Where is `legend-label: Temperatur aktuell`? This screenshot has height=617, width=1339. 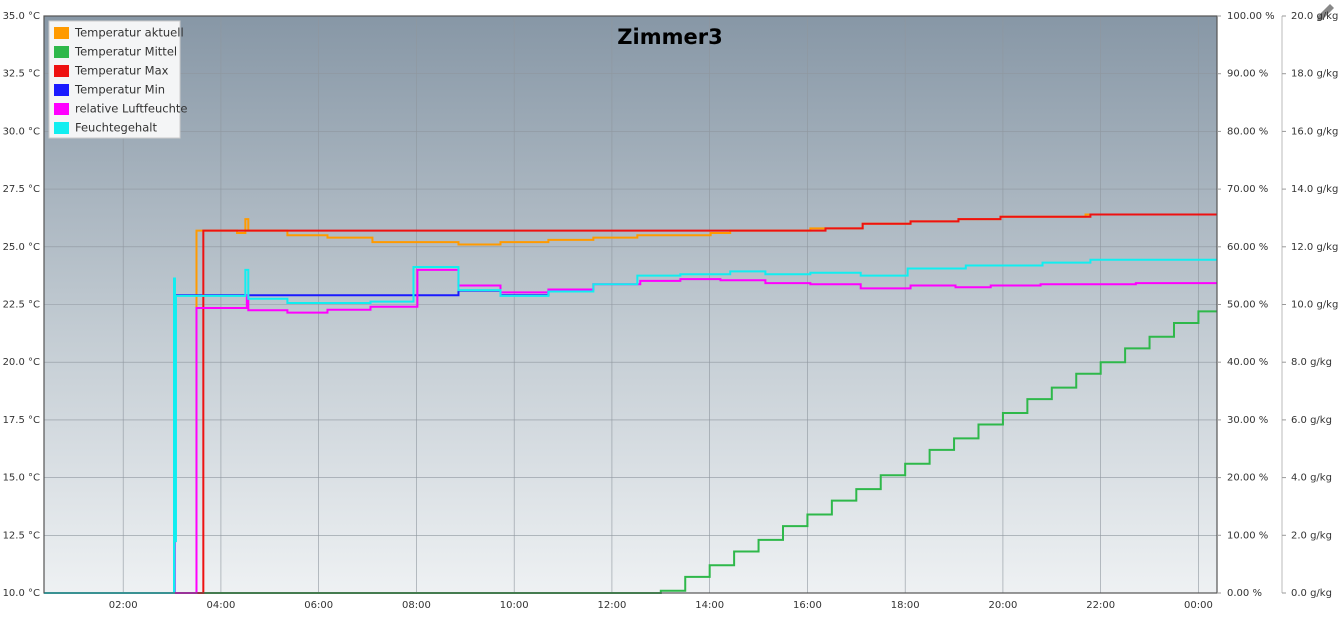
legend-label: Temperatur aktuell is located at coordinates (129, 33).